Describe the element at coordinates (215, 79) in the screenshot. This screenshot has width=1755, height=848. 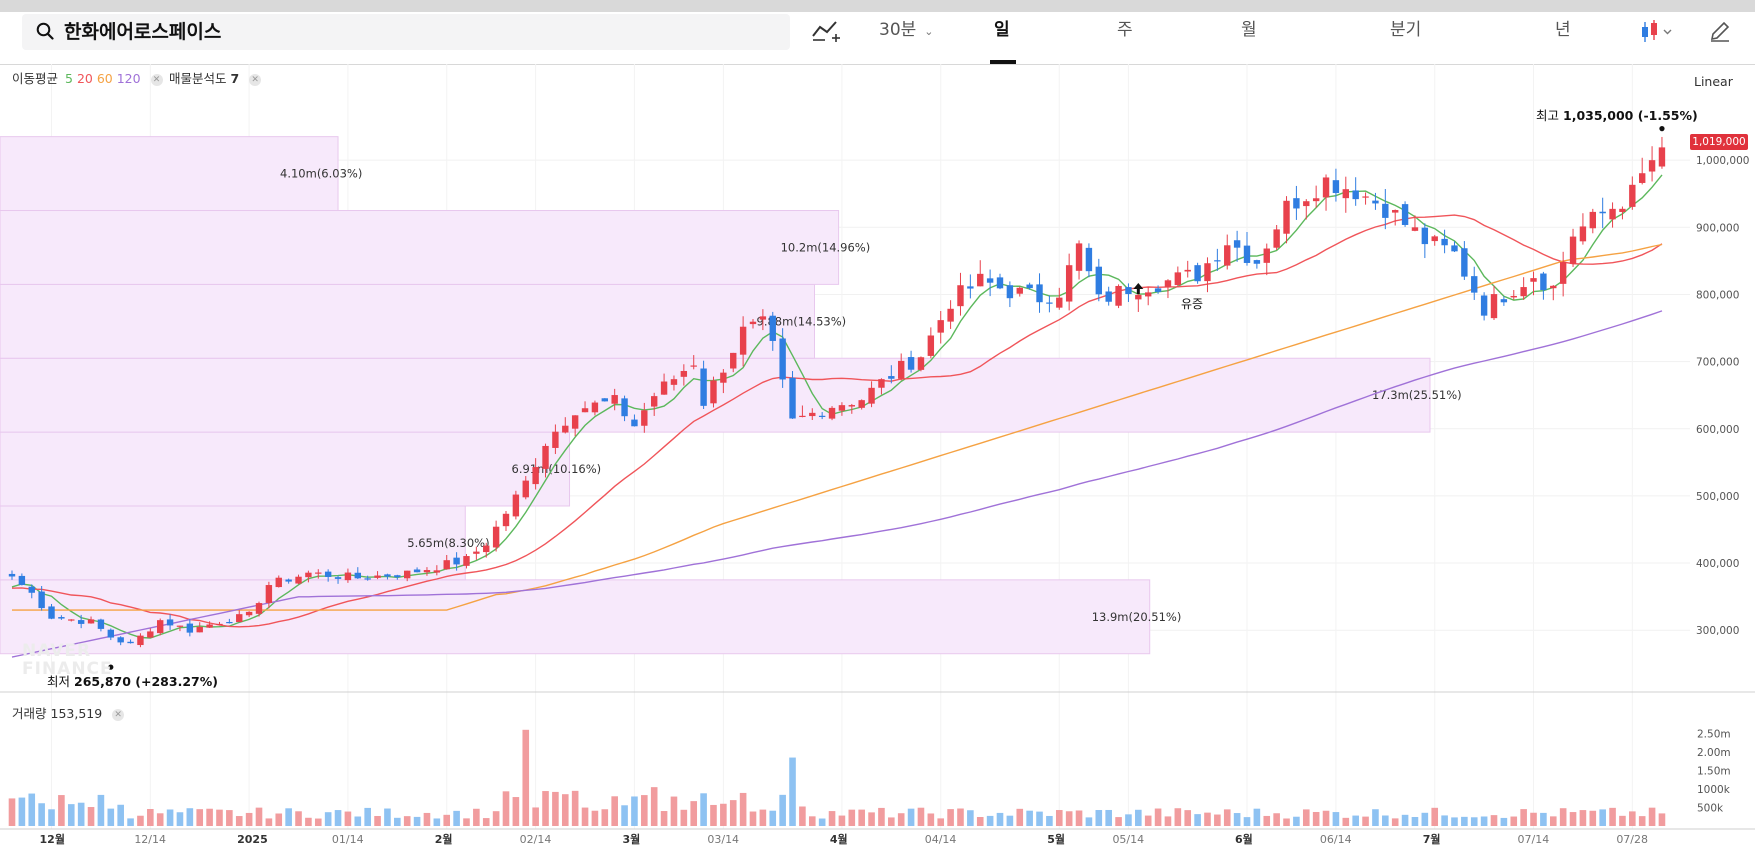
I see `volume-profile-legend: 매물분석도 7 ✕` at that location.